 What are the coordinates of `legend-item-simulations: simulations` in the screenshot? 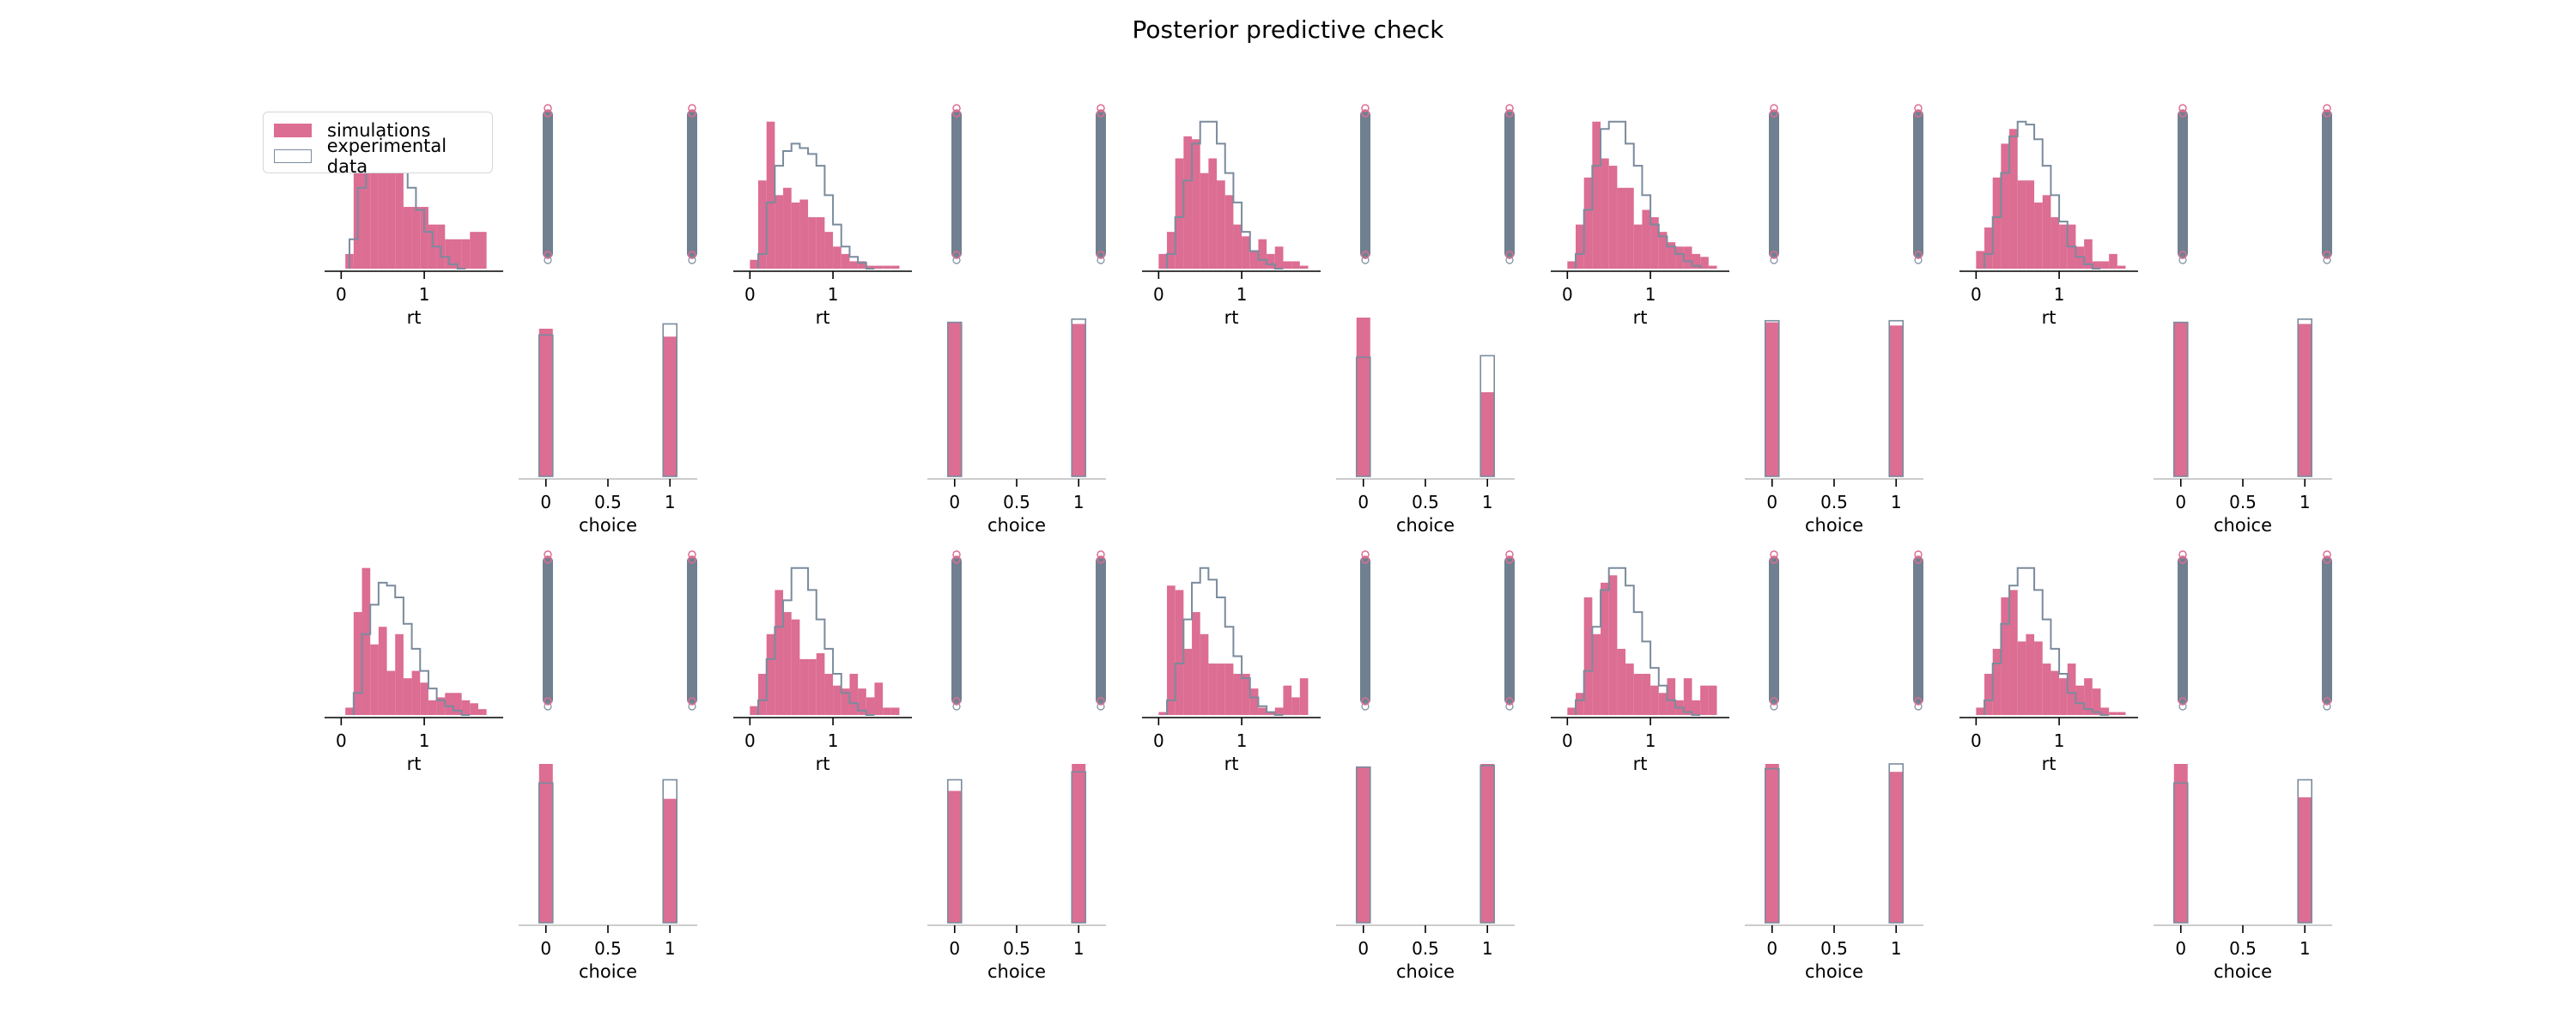 It's located at (352, 130).